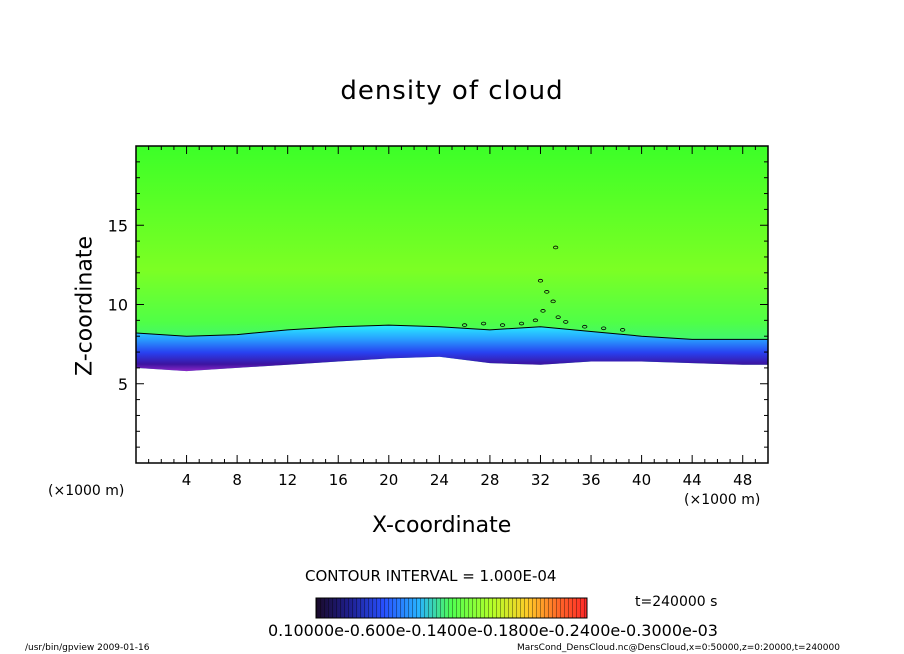 The image size is (904, 654). What do you see at coordinates (590, 480) in the screenshot?
I see `x-tick-label: 36` at bounding box center [590, 480].